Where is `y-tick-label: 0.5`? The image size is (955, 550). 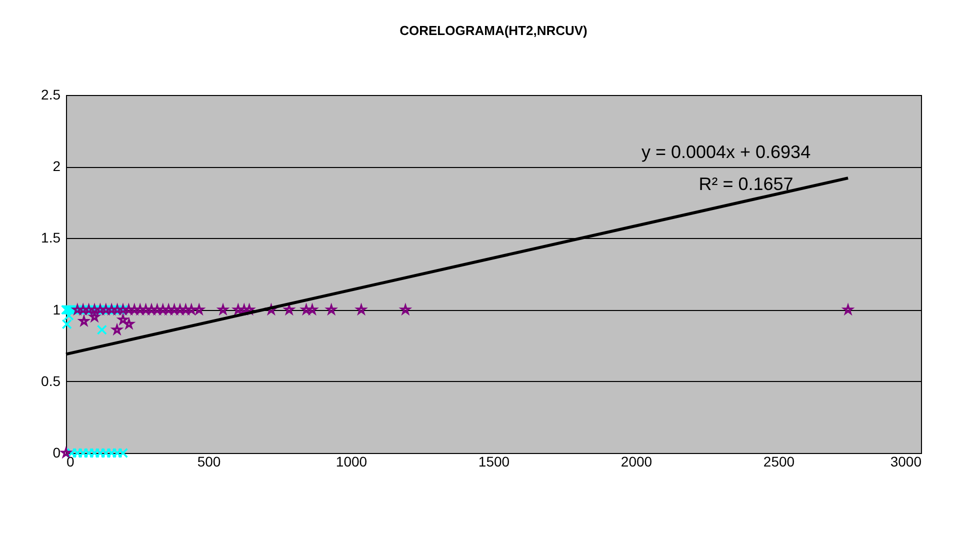
y-tick-label: 0.5 is located at coordinates (51, 380).